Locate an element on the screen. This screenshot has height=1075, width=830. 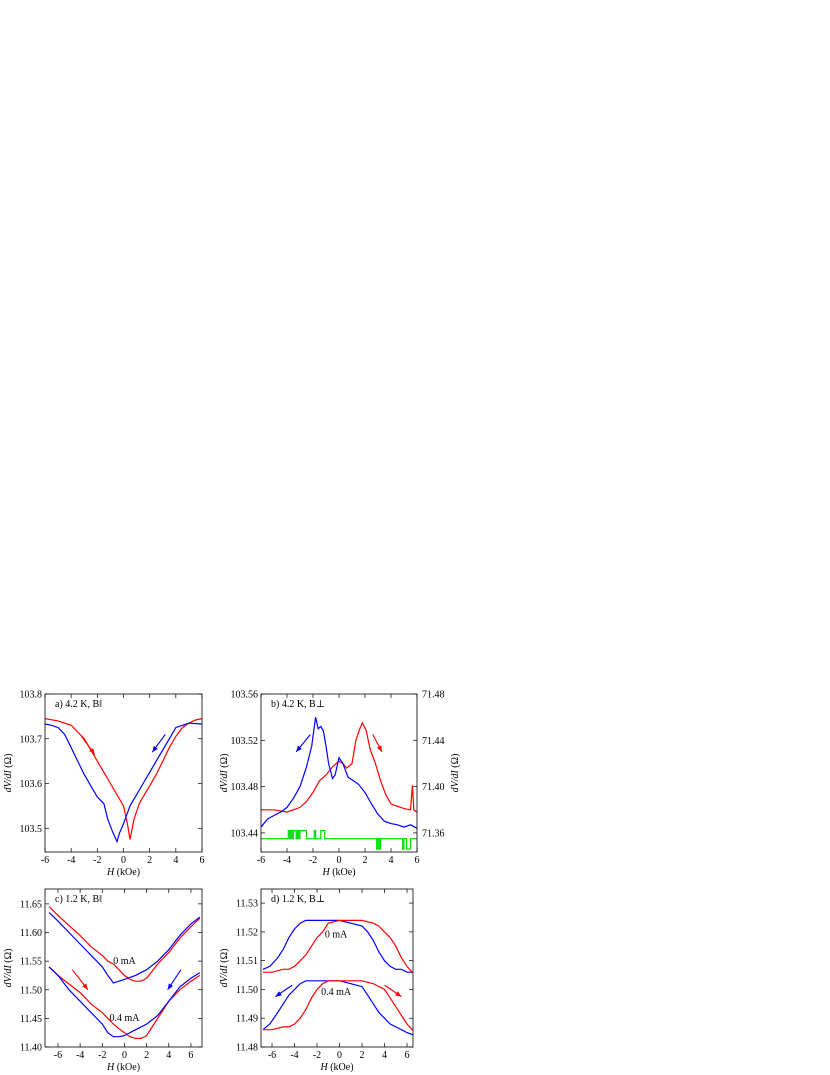
y-tick-label: 11.51 is located at coordinates (247, 961).